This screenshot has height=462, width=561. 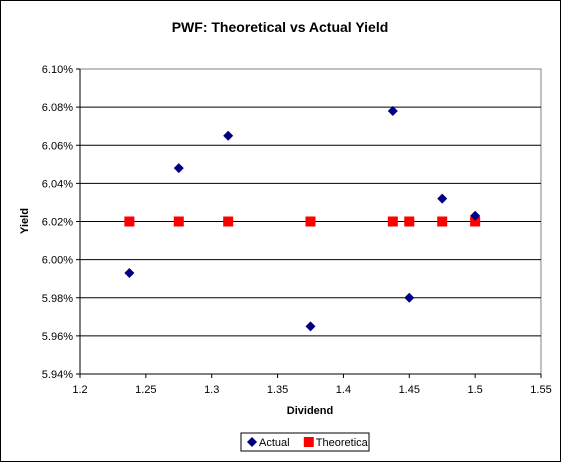 I want to click on x-tick-label: 1.5, so click(x=474, y=390).